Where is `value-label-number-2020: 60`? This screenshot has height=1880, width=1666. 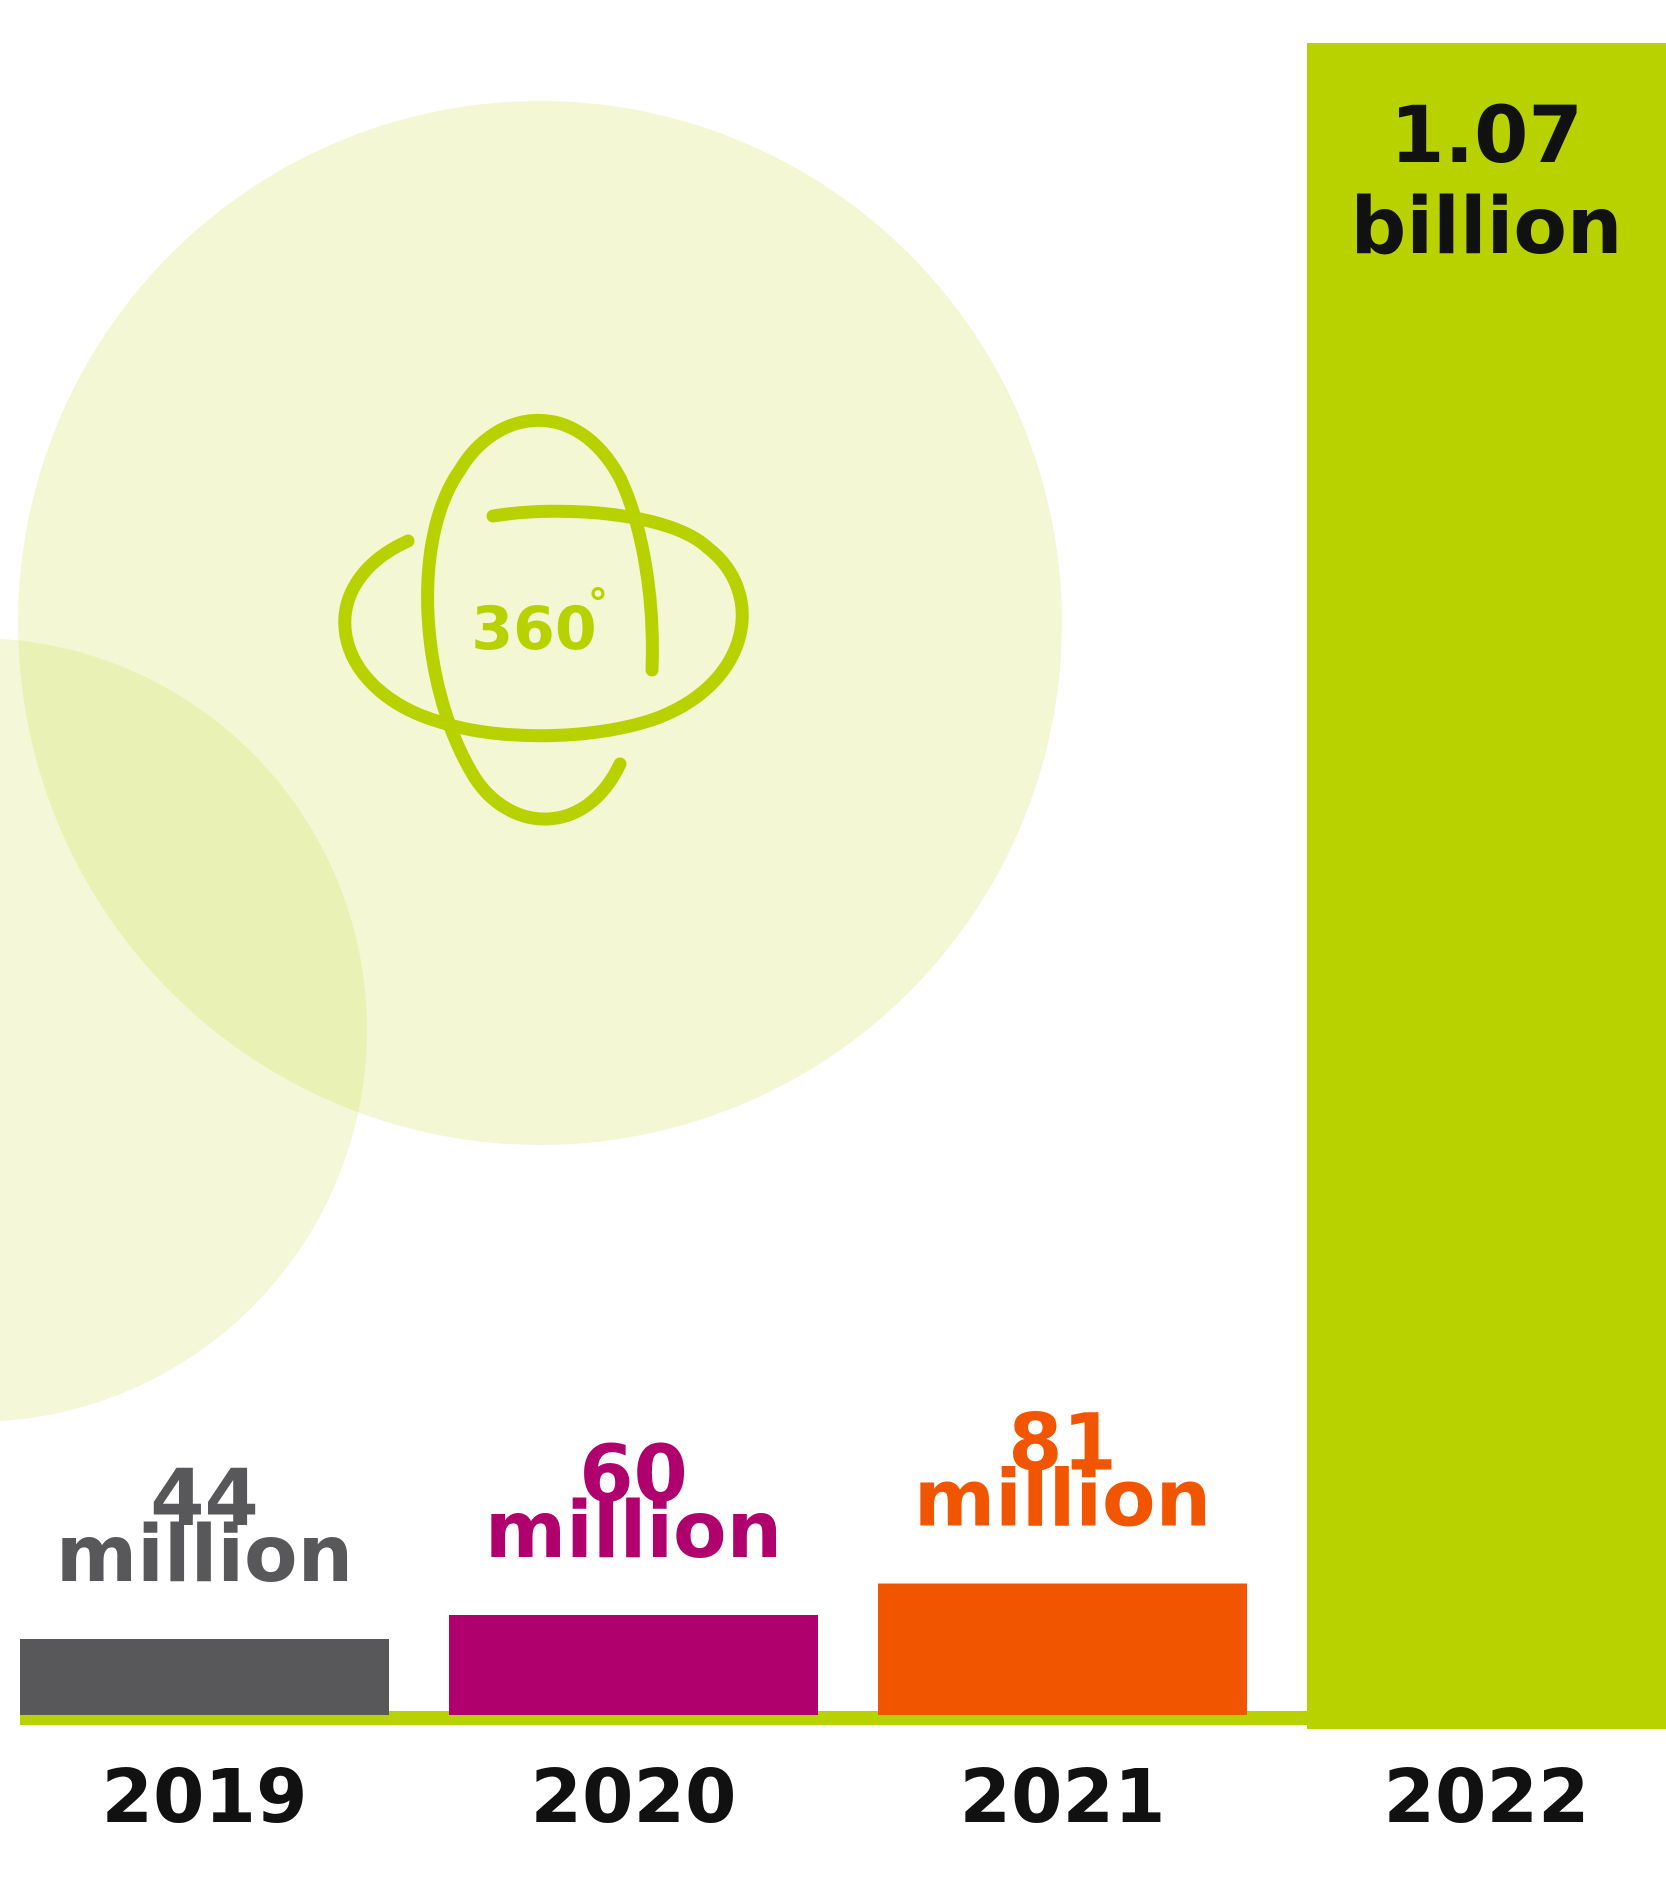 value-label-number-2020: 60 is located at coordinates (633, 1475).